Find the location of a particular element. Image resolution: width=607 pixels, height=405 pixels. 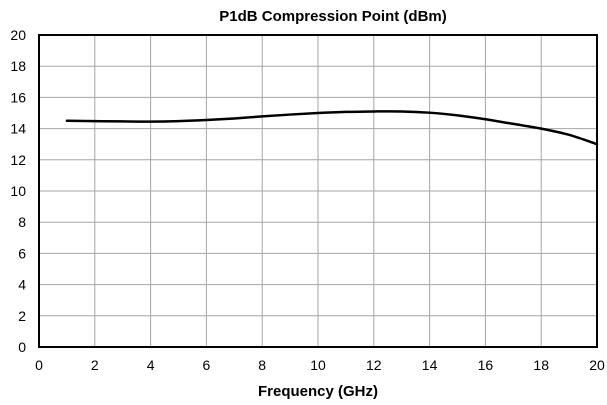

y-tick-label: 10 is located at coordinates (18, 191).